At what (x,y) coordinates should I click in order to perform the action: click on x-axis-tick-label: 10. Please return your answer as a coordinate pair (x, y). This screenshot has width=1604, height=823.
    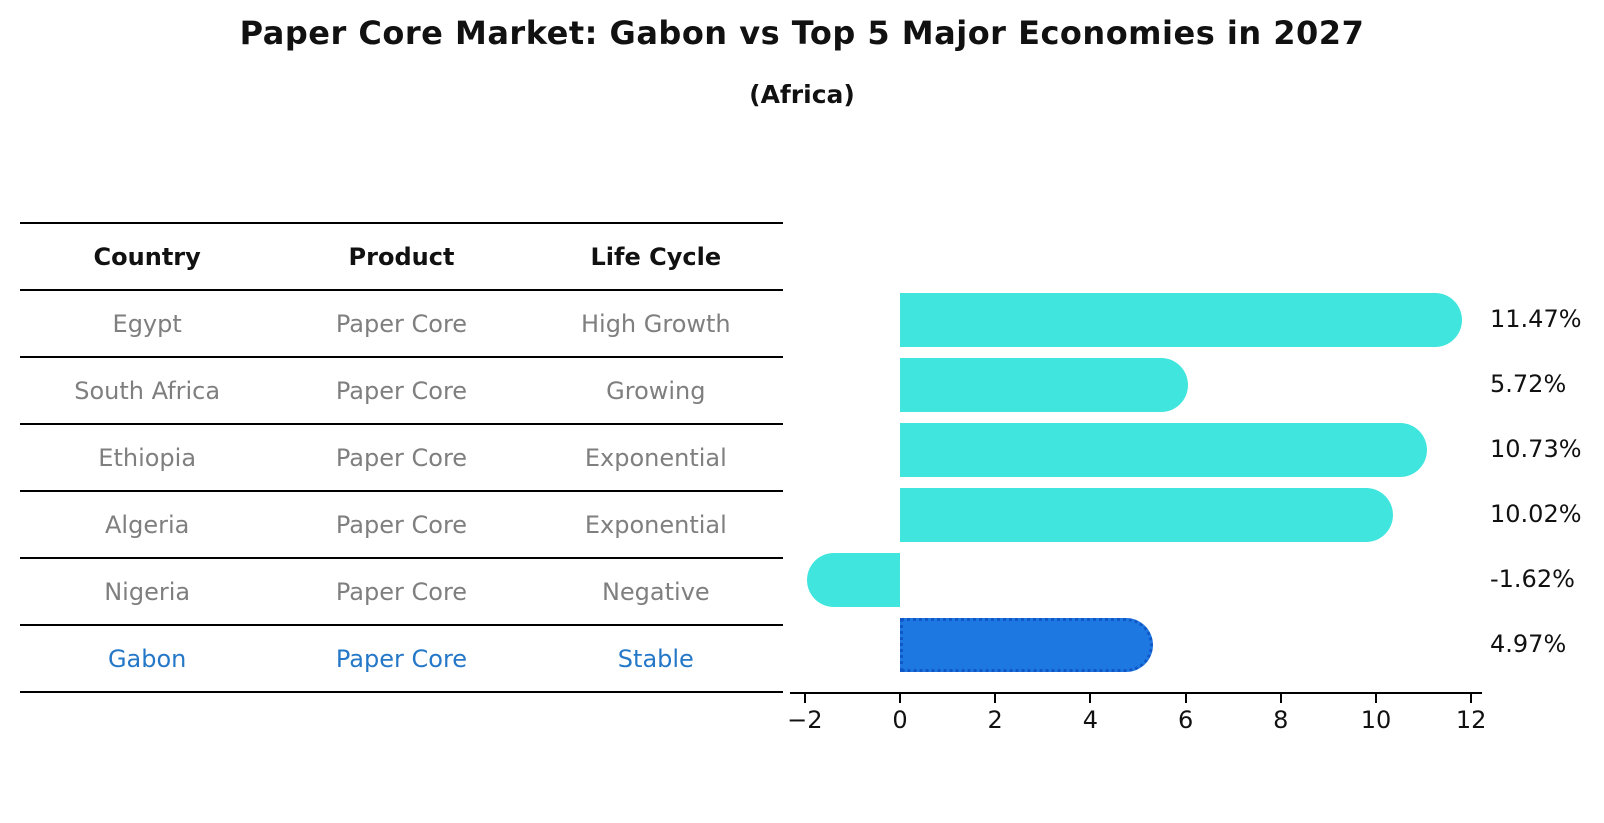
    Looking at the image, I should click on (1376, 720).